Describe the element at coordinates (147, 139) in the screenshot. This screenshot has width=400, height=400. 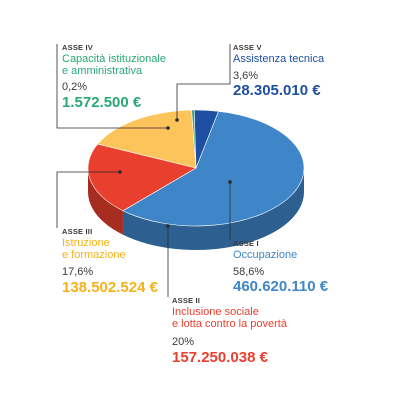
I see `asse-iii-slice` at that location.